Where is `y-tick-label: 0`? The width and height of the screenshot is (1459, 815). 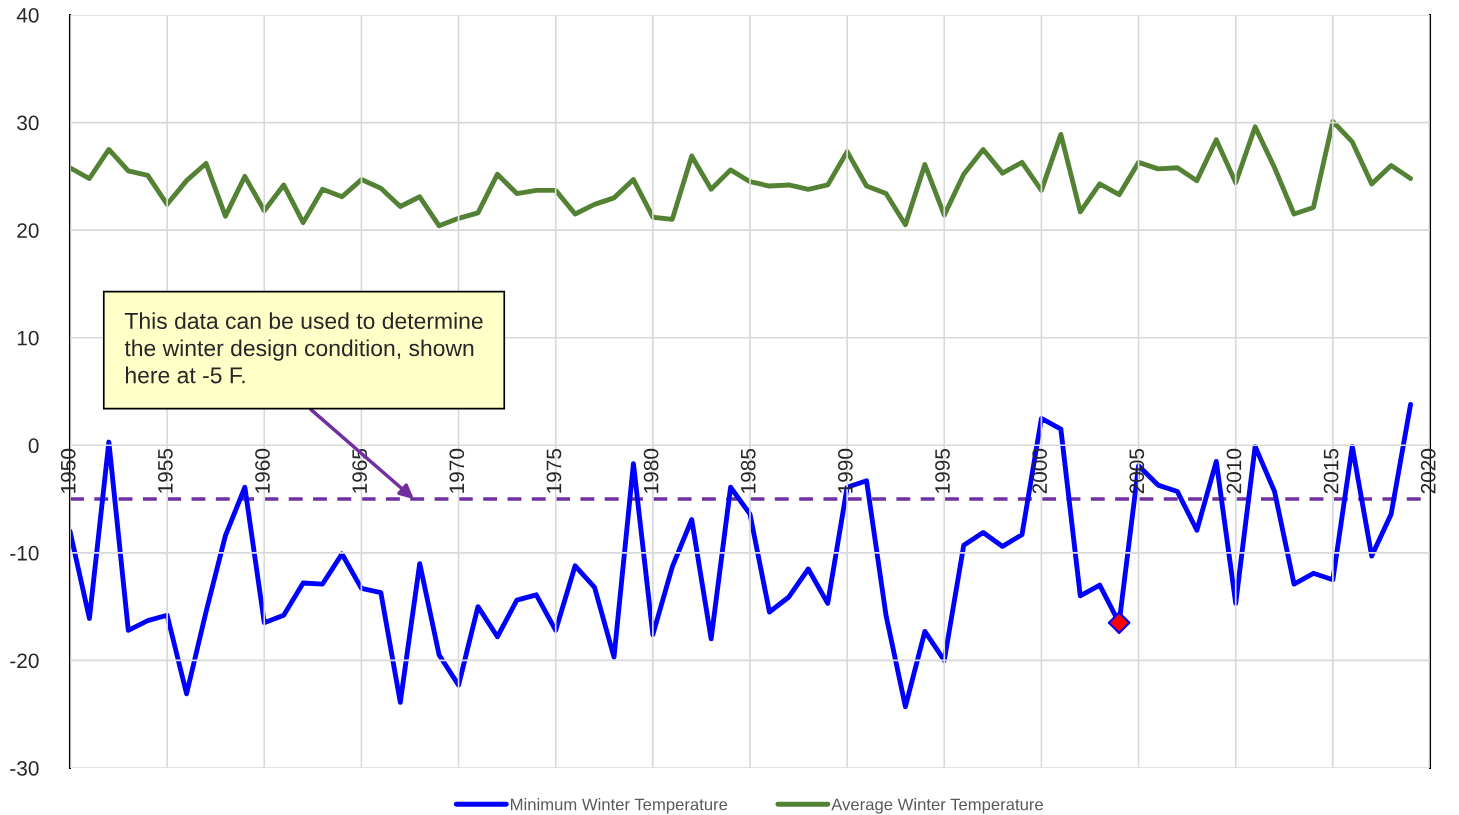 y-tick-label: 0 is located at coordinates (33, 446).